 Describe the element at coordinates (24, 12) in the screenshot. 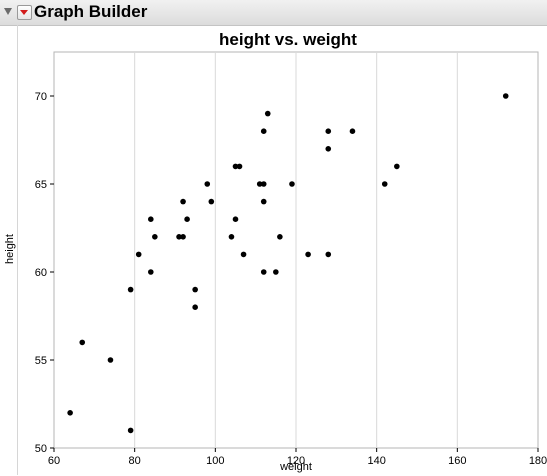

I see `red-triangle-menu-icon` at that location.